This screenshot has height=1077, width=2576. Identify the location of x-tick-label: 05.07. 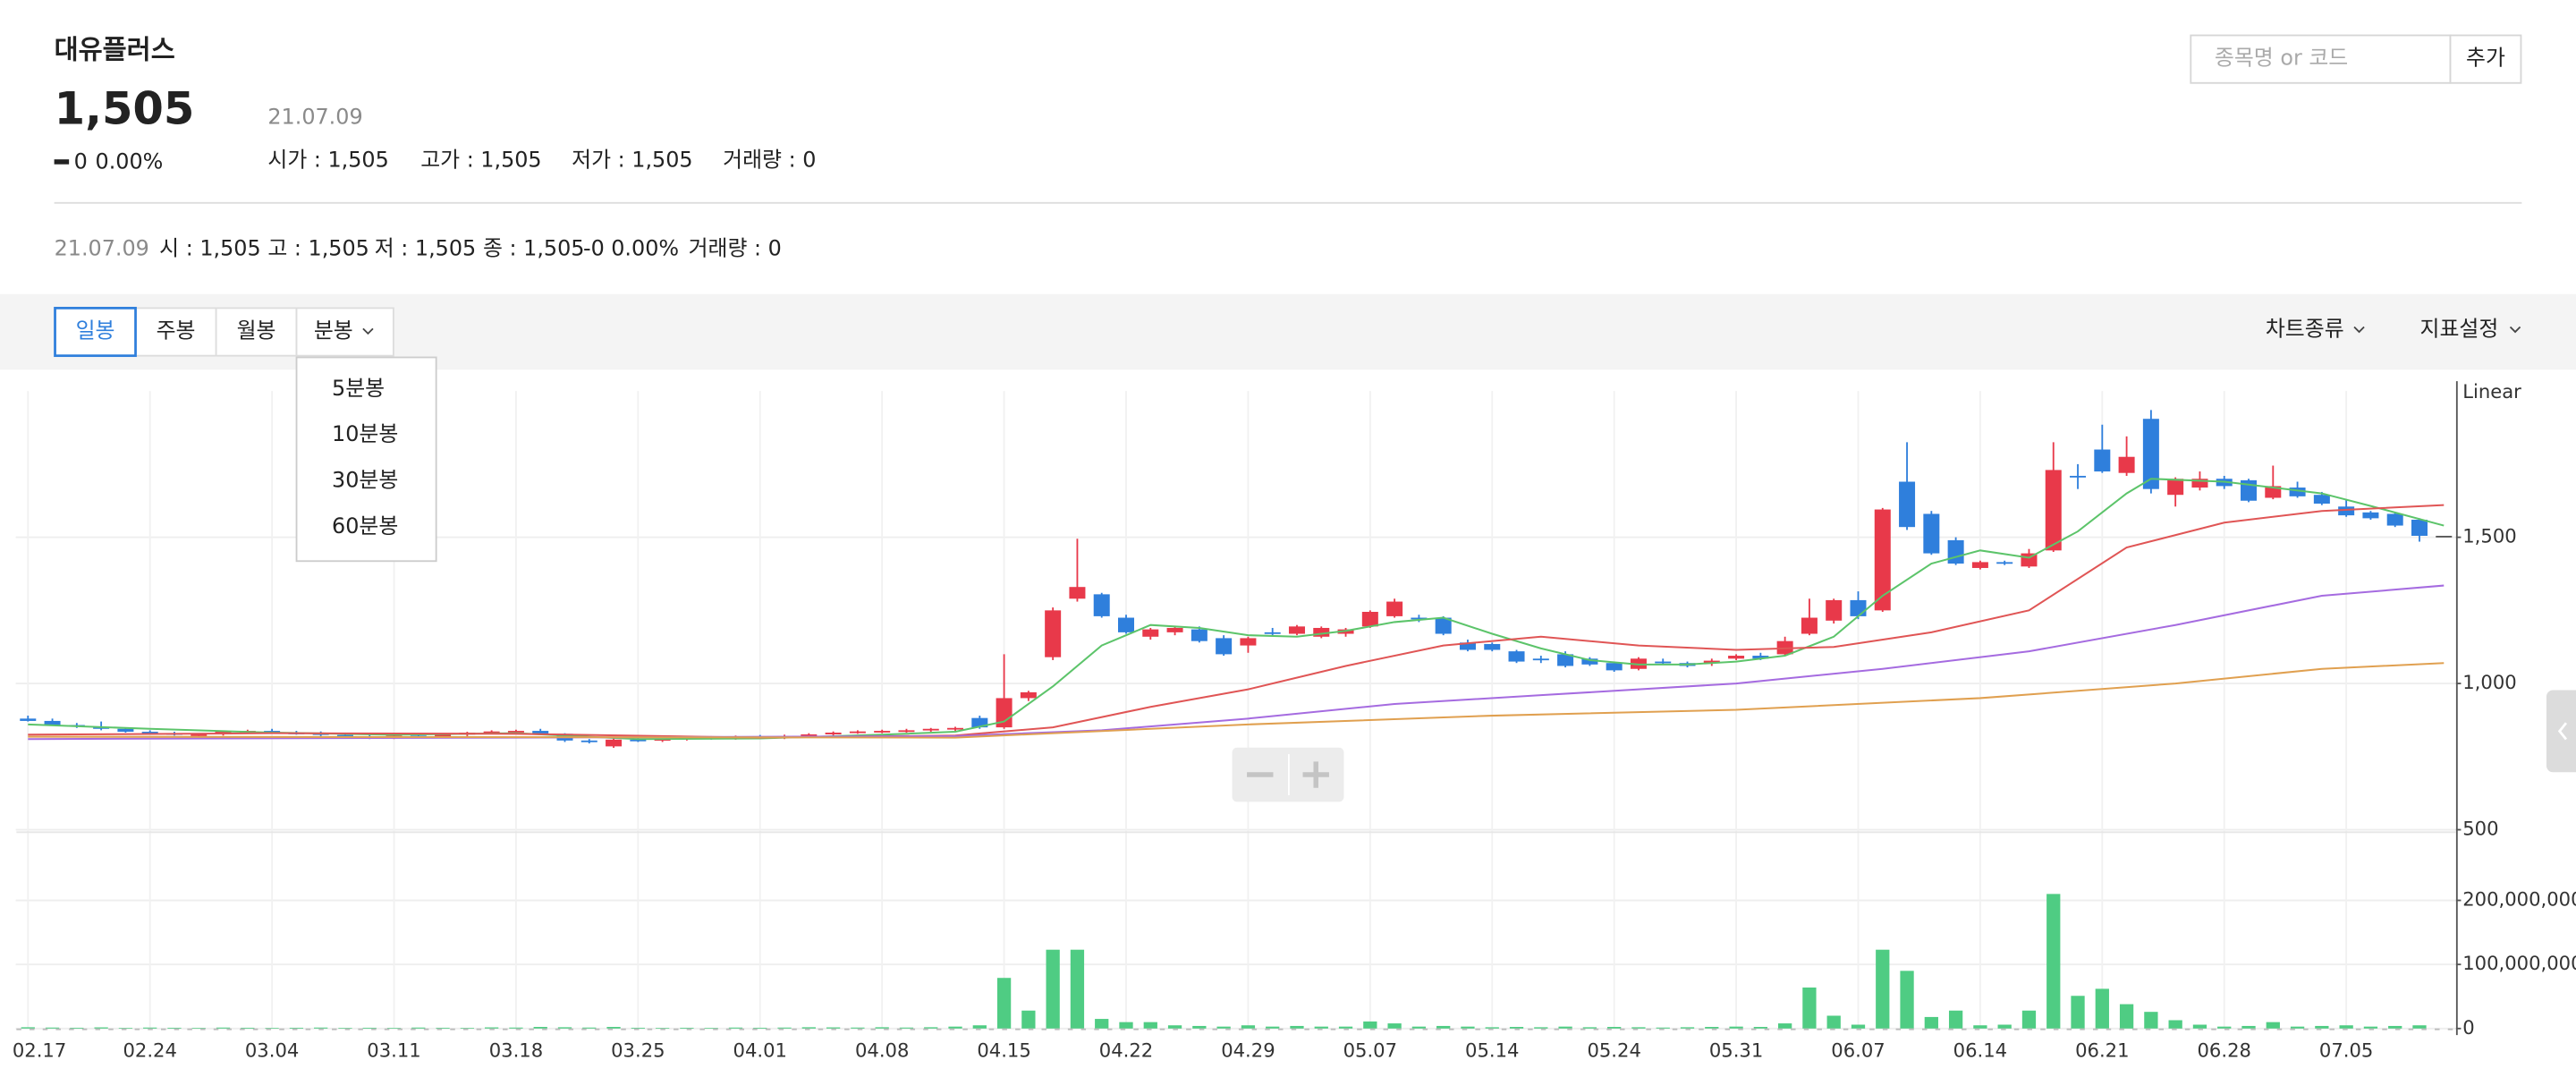
(1370, 1050).